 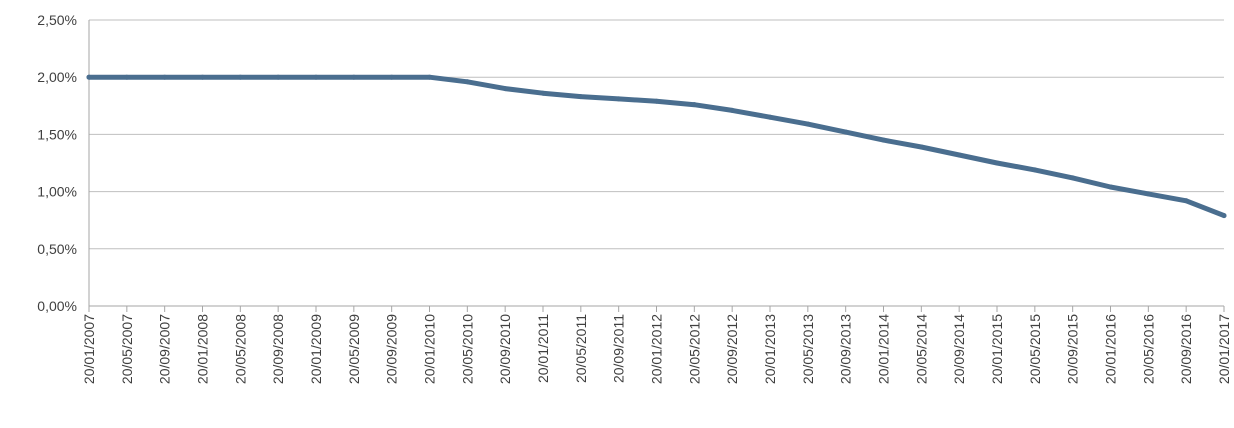 I want to click on x-tick-label: 20/09/2012, so click(x=732, y=349).